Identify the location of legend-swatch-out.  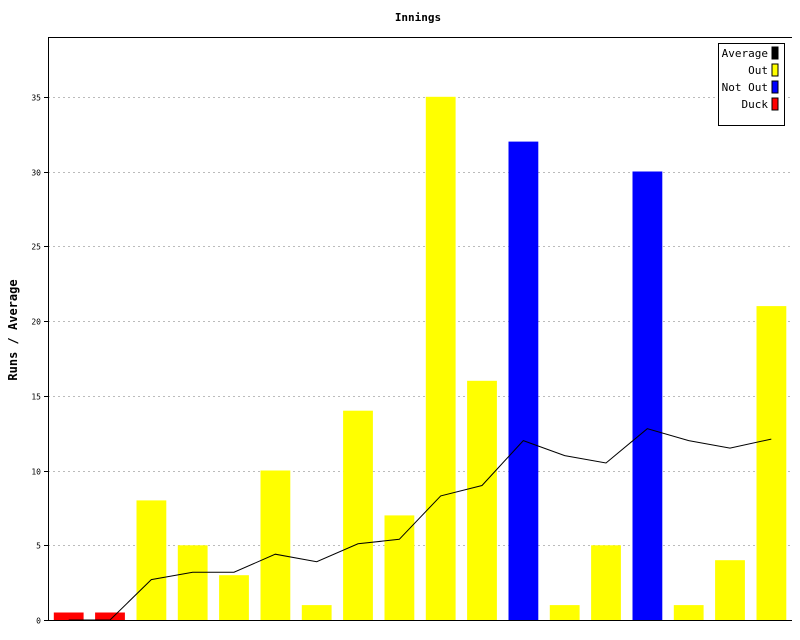
(775, 70).